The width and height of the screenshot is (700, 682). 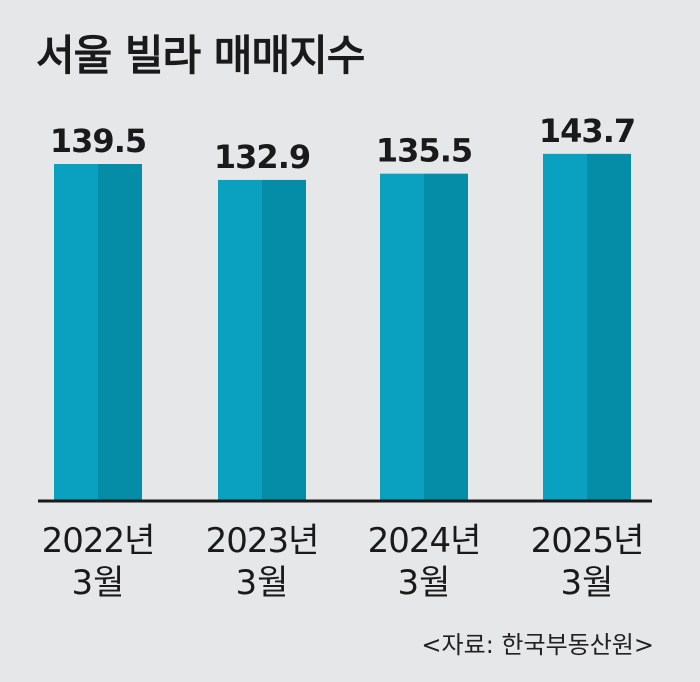 What do you see at coordinates (200, 55) in the screenshot?
I see `chart-title: 서울 빌라 매매지수` at bounding box center [200, 55].